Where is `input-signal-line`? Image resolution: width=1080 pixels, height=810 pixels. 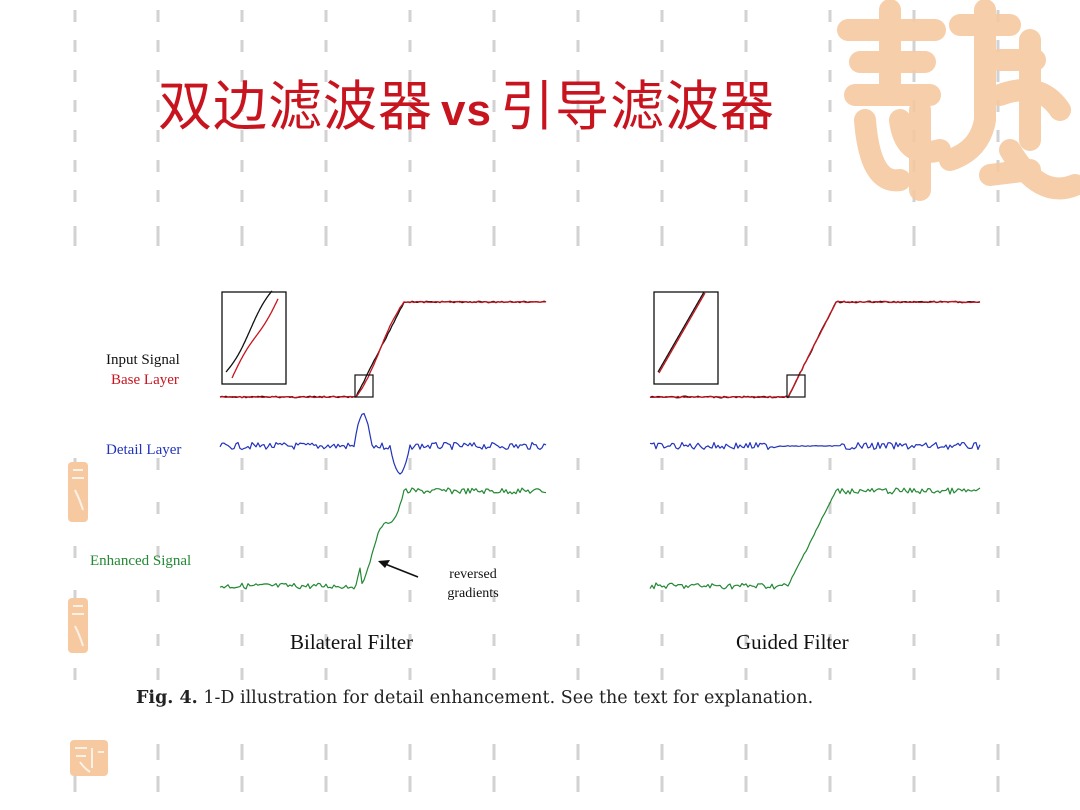
input-signal-line is located at coordinates (815, 349).